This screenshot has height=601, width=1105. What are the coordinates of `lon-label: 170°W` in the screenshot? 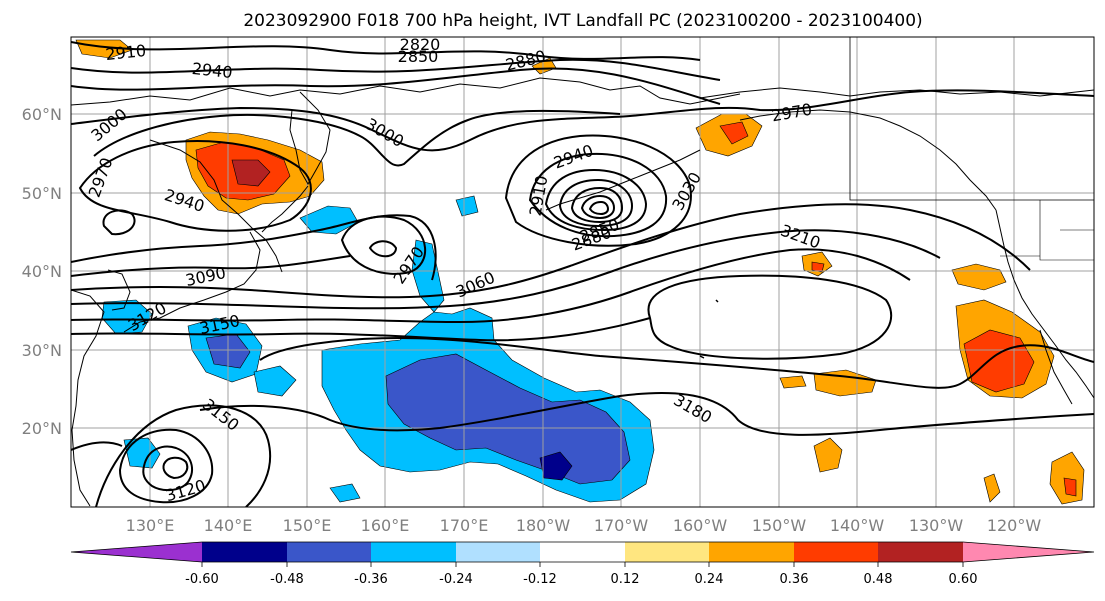 It's located at (621, 525).